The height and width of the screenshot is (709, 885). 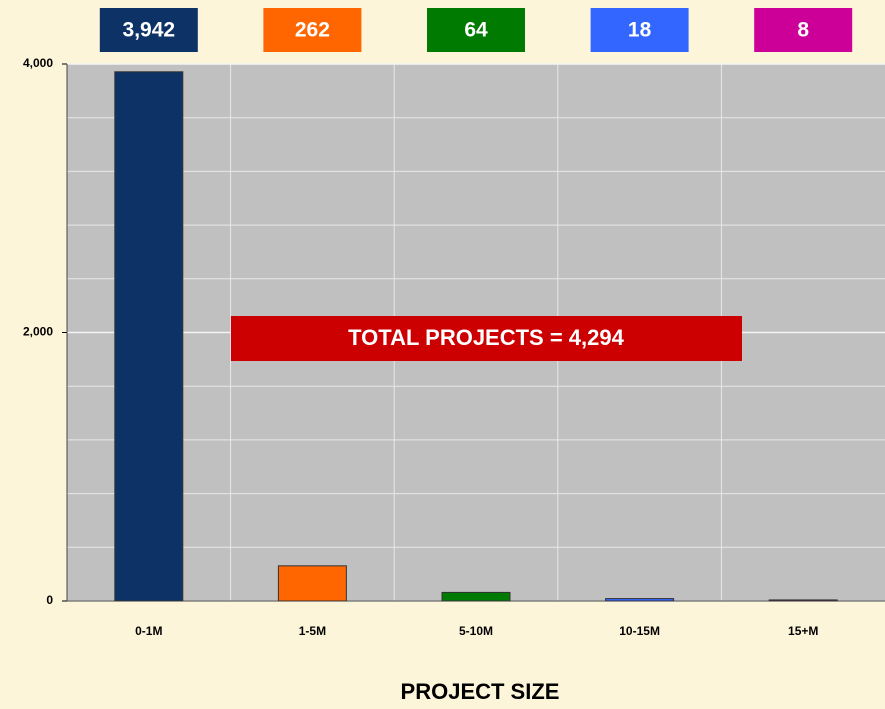 What do you see at coordinates (49, 600) in the screenshot?
I see `y-tick-label: 0` at bounding box center [49, 600].